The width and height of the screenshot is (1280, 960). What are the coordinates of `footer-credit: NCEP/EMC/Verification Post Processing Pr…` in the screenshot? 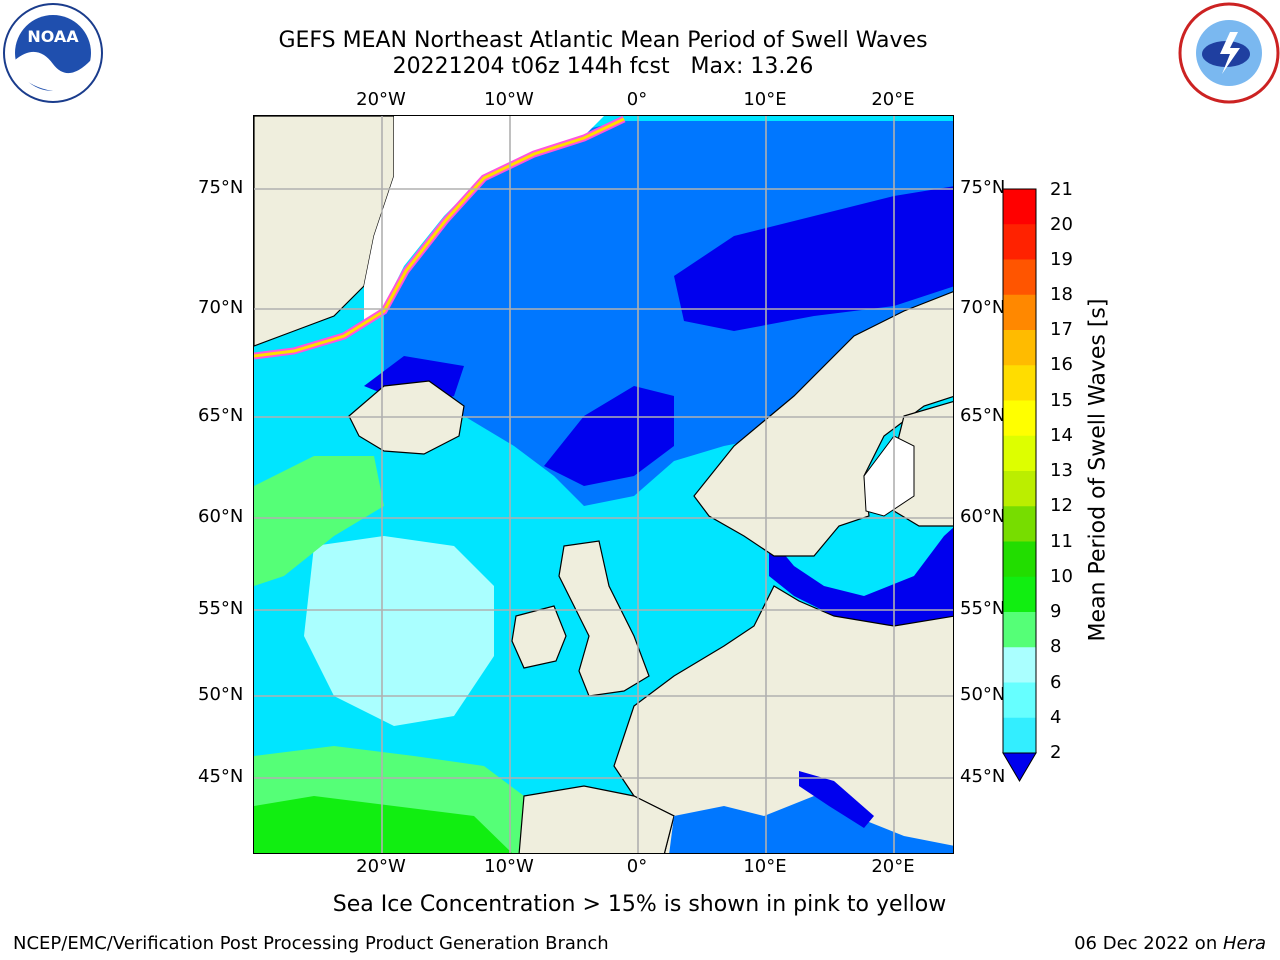 It's located at (311, 943).